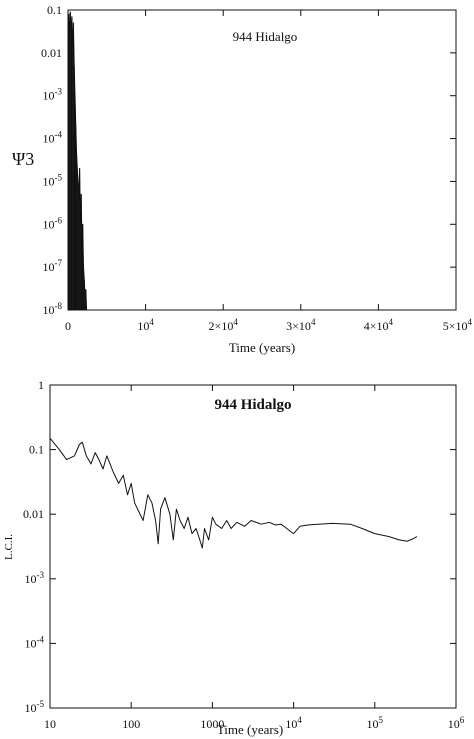  I want to click on psi3-y-tick-label: 10⁻³, so click(53, 95).